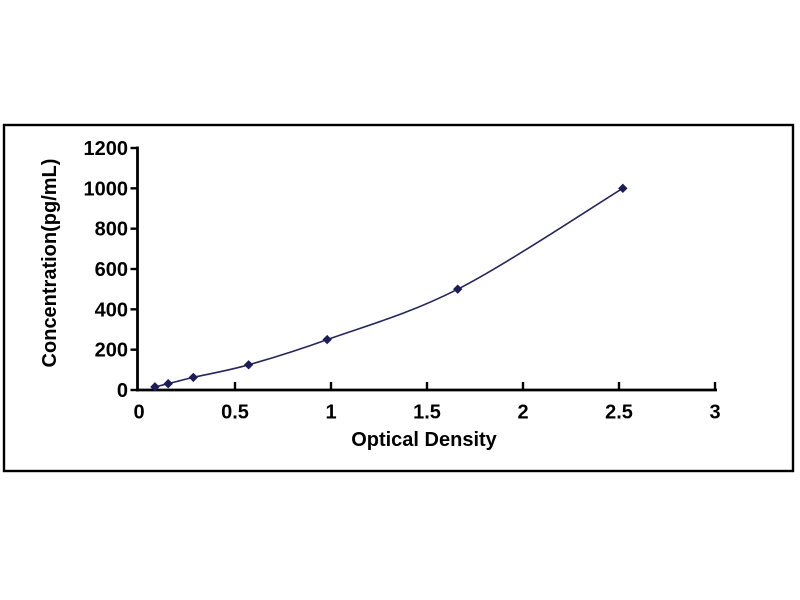  Describe the element at coordinates (522, 413) in the screenshot. I see `x-tick-label: 2` at that location.